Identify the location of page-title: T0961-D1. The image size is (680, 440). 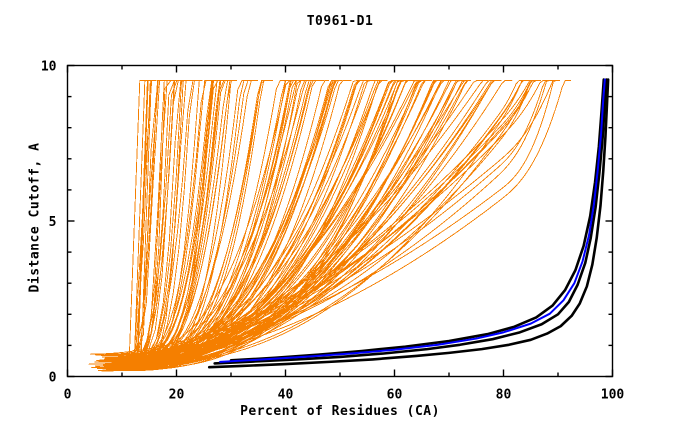
(340, 21).